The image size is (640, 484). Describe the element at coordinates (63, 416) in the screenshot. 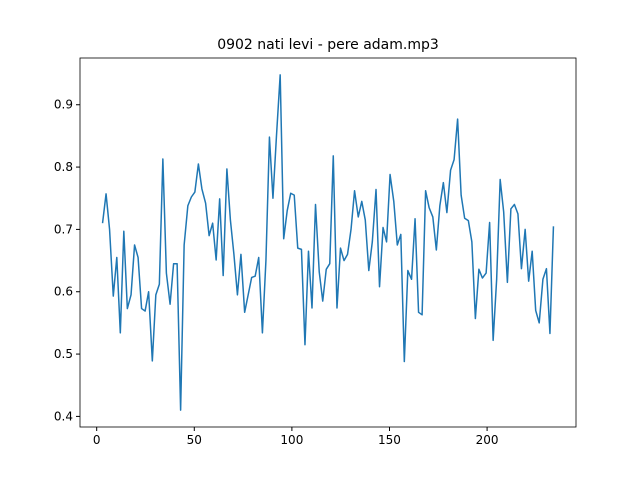

I see `y-tick-label: 0.4` at that location.